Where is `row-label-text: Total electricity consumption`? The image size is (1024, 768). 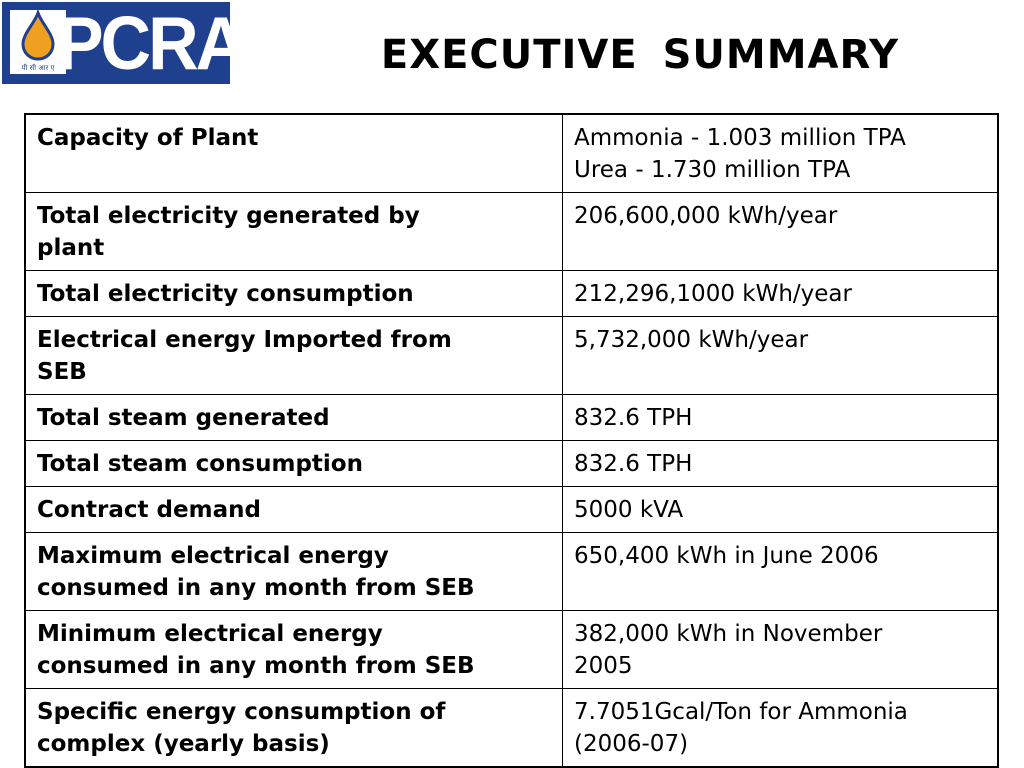
row-label-text: Total electricity consumption is located at coordinates (225, 294).